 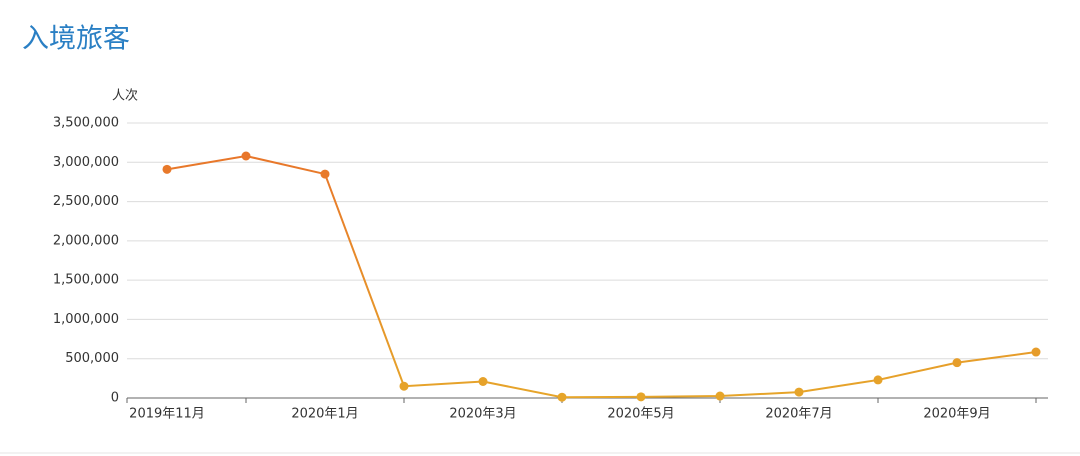 What do you see at coordinates (76, 39) in the screenshot?
I see `chart-title: 入境旅客` at bounding box center [76, 39].